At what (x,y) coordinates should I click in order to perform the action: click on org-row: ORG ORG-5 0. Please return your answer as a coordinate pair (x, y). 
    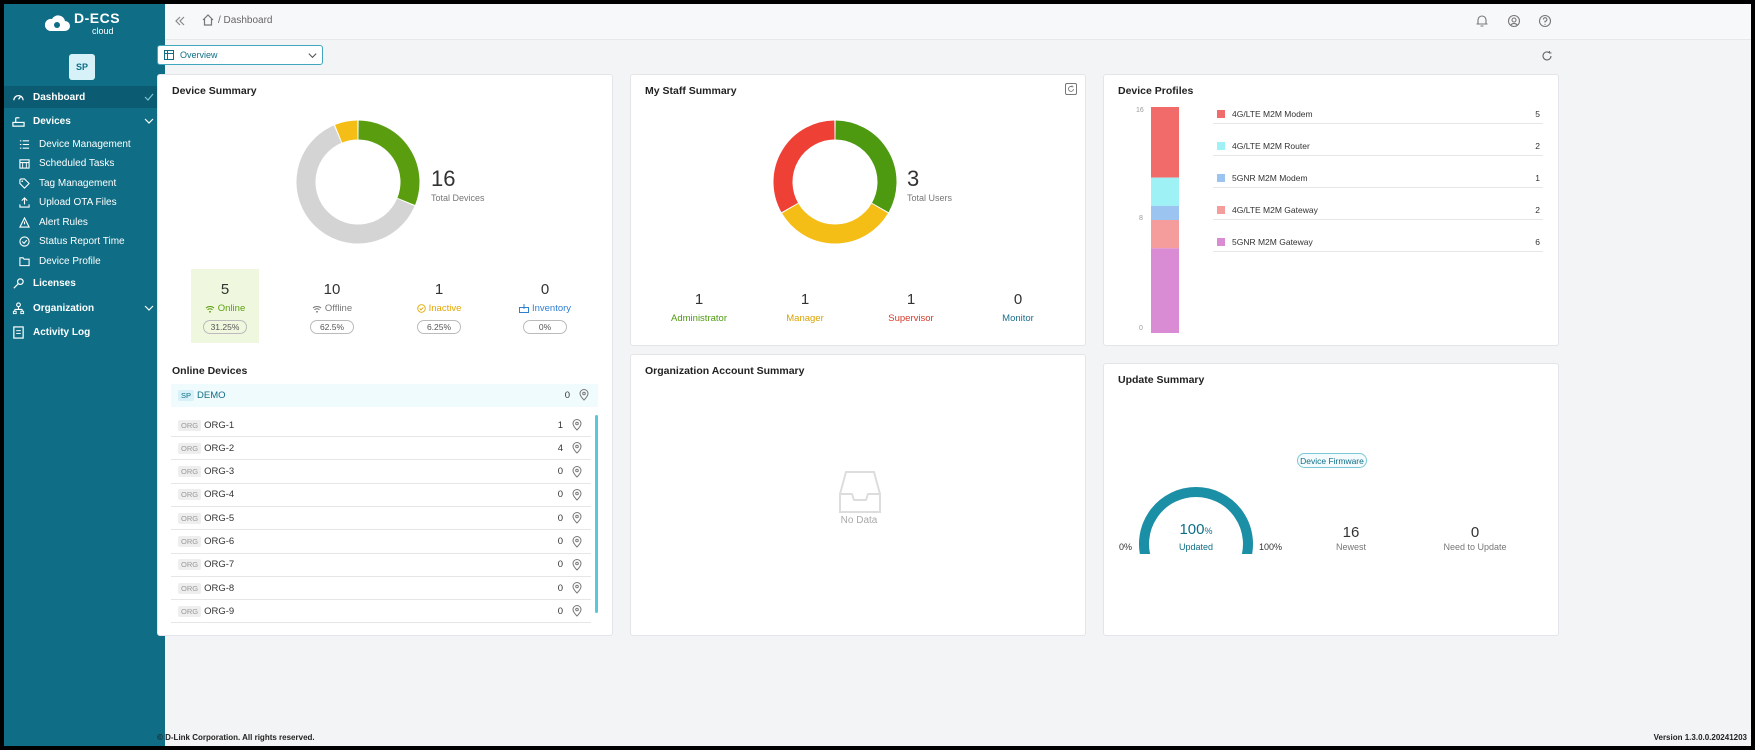
    Looking at the image, I should click on (381, 519).